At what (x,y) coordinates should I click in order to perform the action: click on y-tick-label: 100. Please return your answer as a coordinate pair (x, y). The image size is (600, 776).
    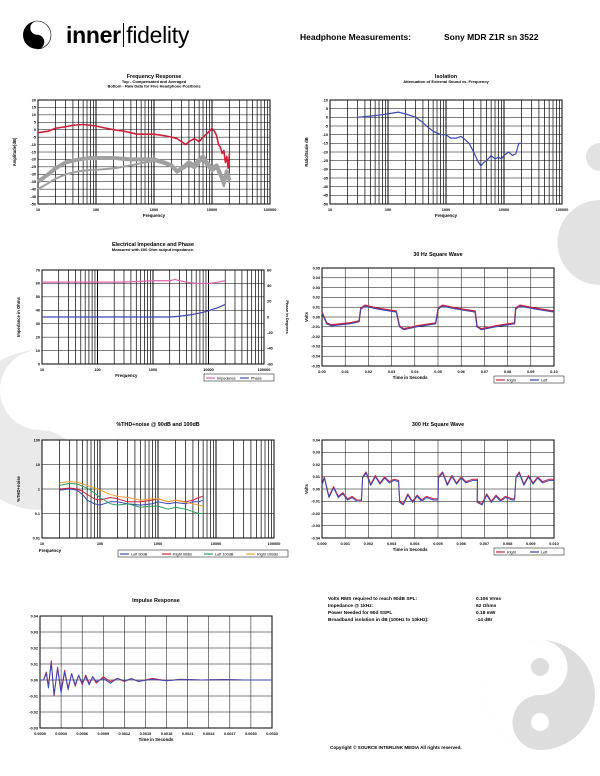
    Looking at the image, I should click on (37, 440).